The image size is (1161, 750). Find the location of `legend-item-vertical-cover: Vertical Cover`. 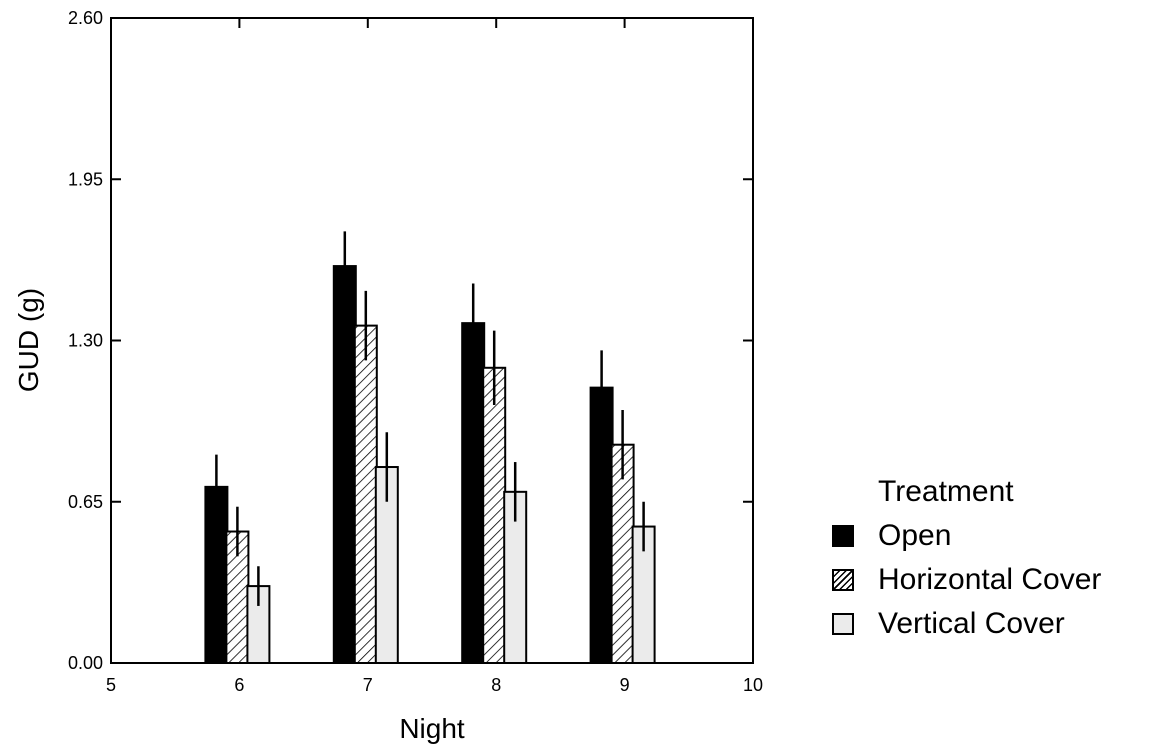

legend-item-vertical-cover: Vertical Cover is located at coordinates (966, 624).